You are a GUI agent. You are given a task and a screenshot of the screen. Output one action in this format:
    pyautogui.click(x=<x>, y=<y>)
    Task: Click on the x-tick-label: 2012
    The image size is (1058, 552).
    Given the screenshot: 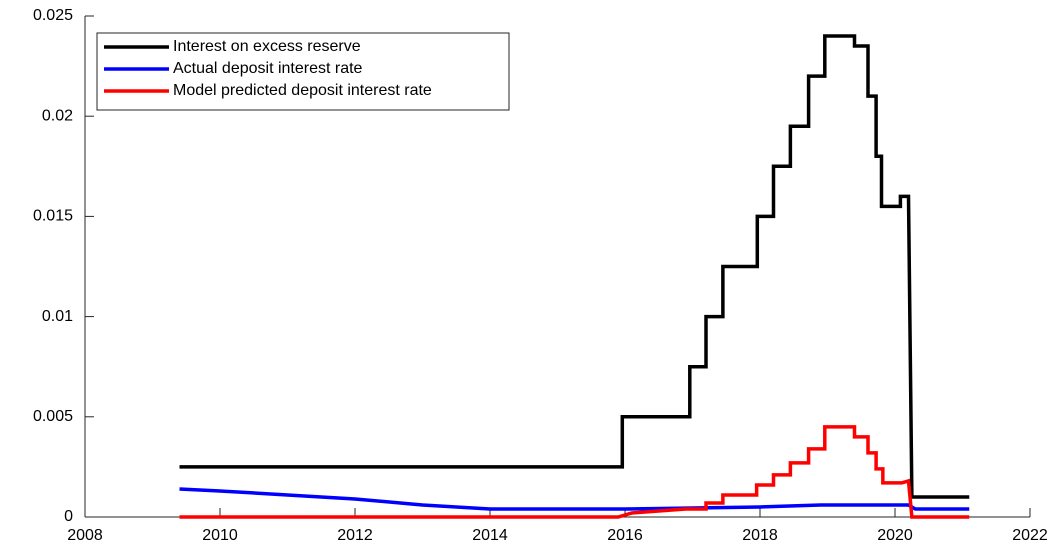 What is the action you would take?
    pyautogui.click(x=355, y=535)
    